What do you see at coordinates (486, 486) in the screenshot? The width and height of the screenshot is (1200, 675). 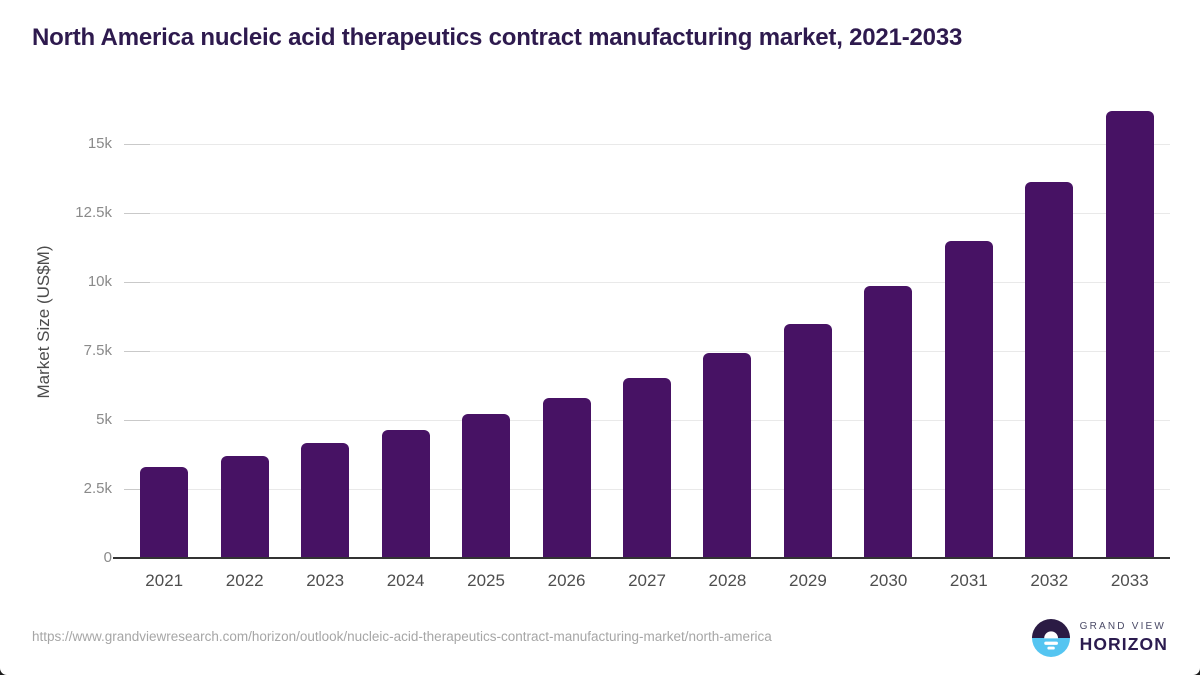 I see `bar-2025` at bounding box center [486, 486].